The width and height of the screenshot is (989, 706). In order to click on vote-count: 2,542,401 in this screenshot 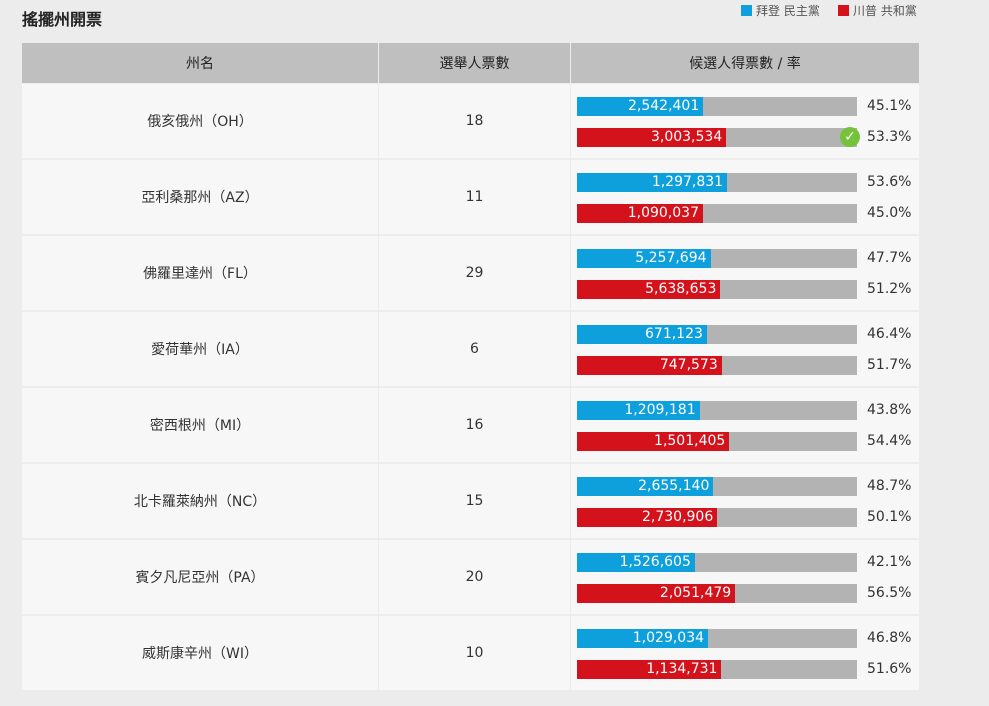, I will do `click(664, 106)`.